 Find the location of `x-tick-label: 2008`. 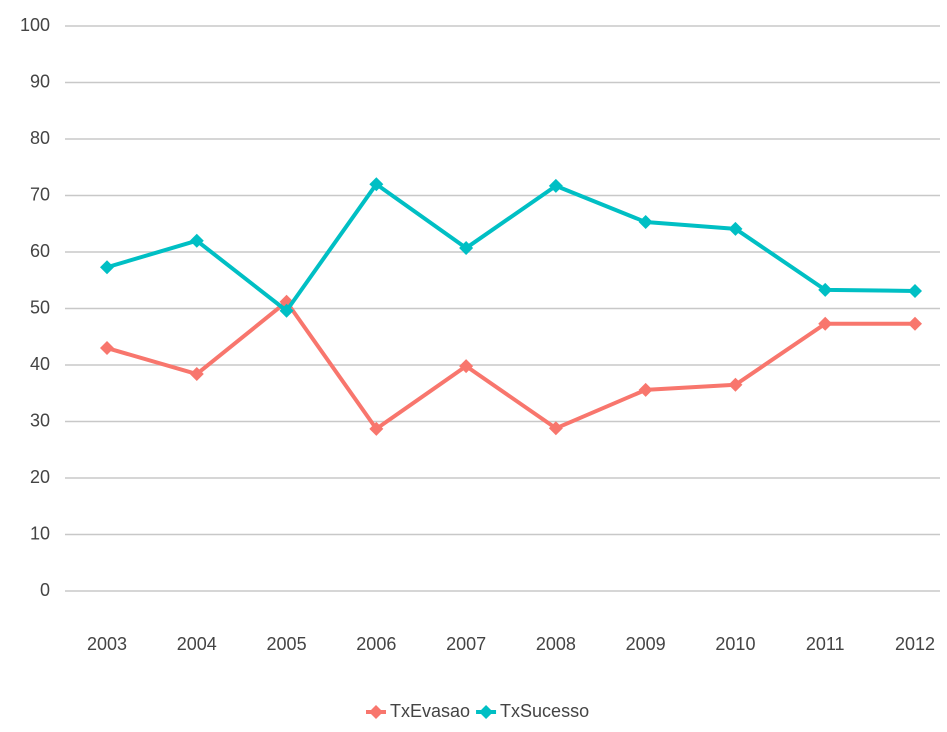

x-tick-label: 2008 is located at coordinates (556, 644).